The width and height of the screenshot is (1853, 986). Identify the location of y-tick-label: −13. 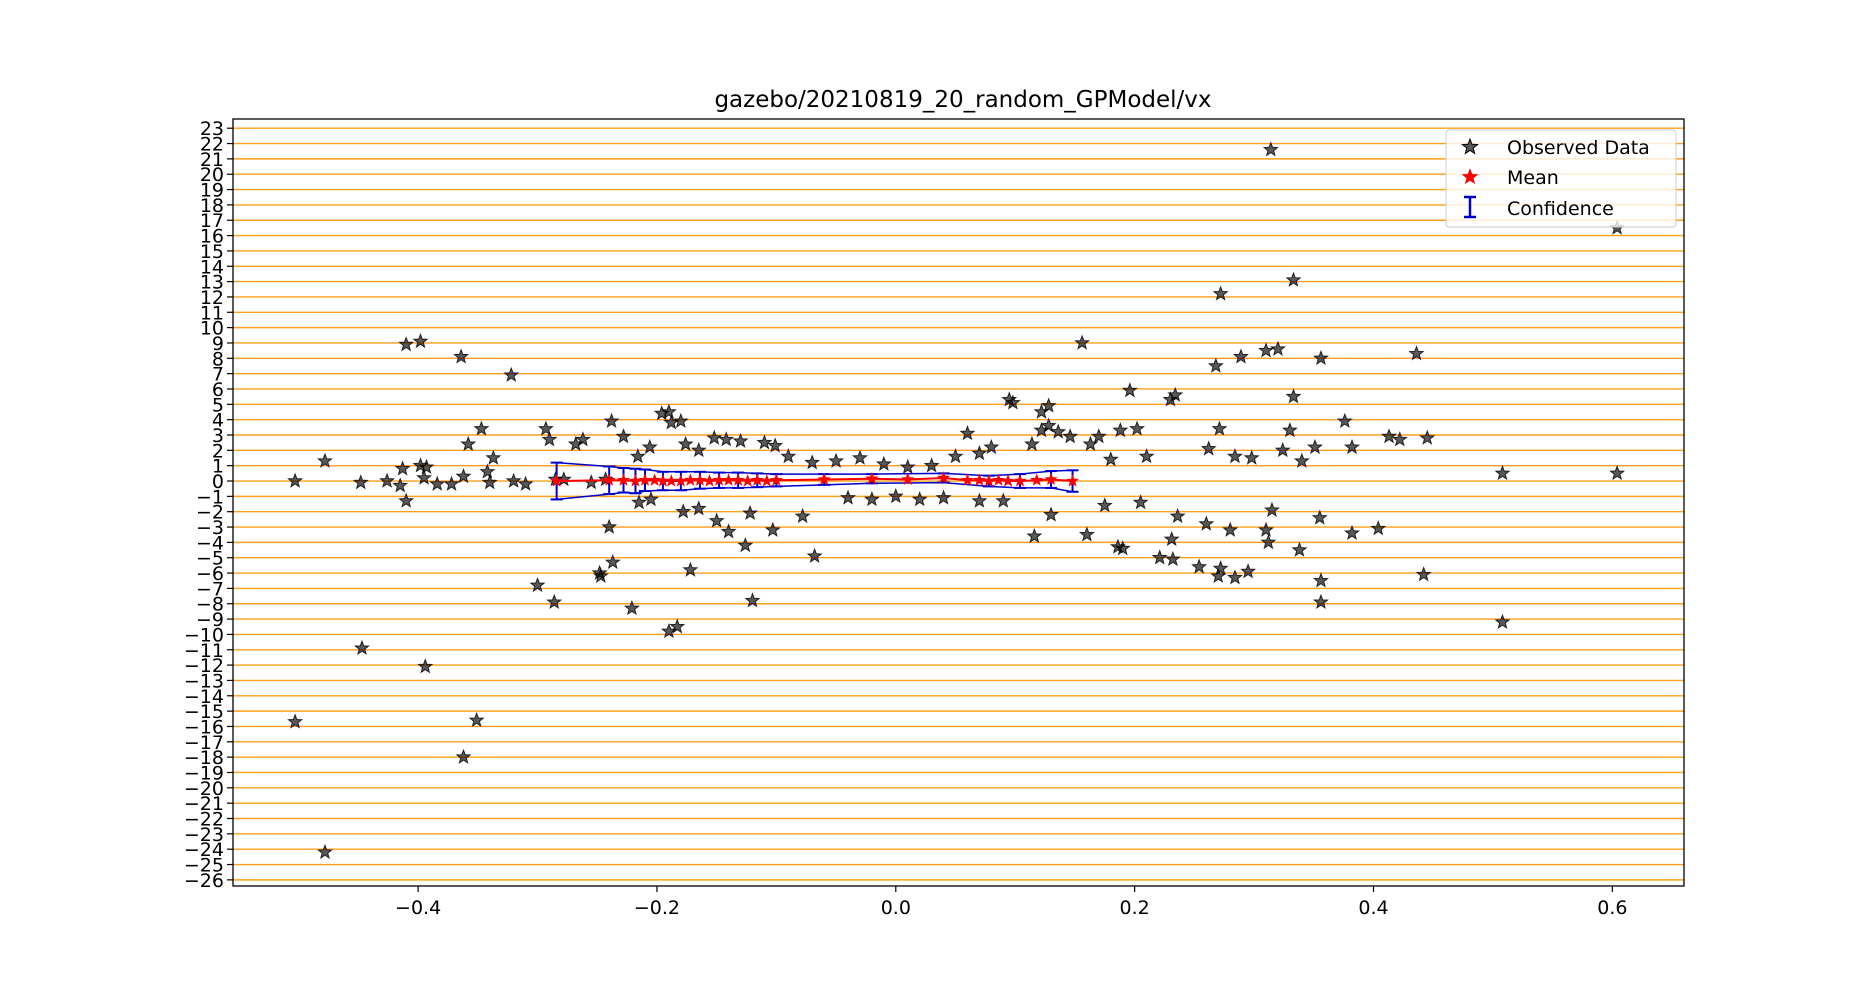
(204, 681).